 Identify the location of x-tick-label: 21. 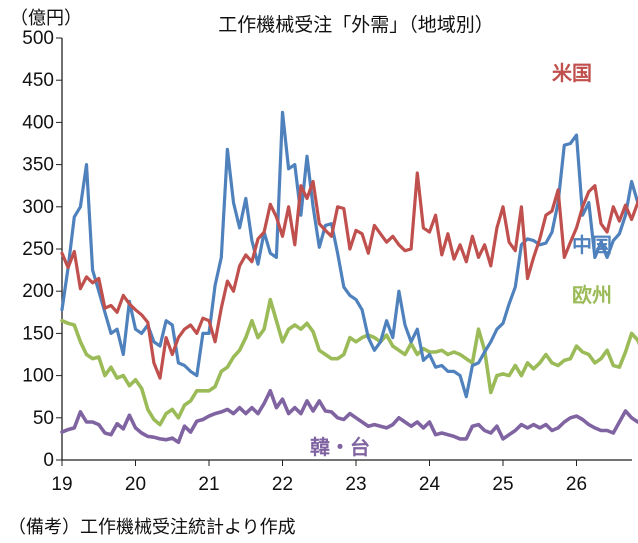
(208, 484).